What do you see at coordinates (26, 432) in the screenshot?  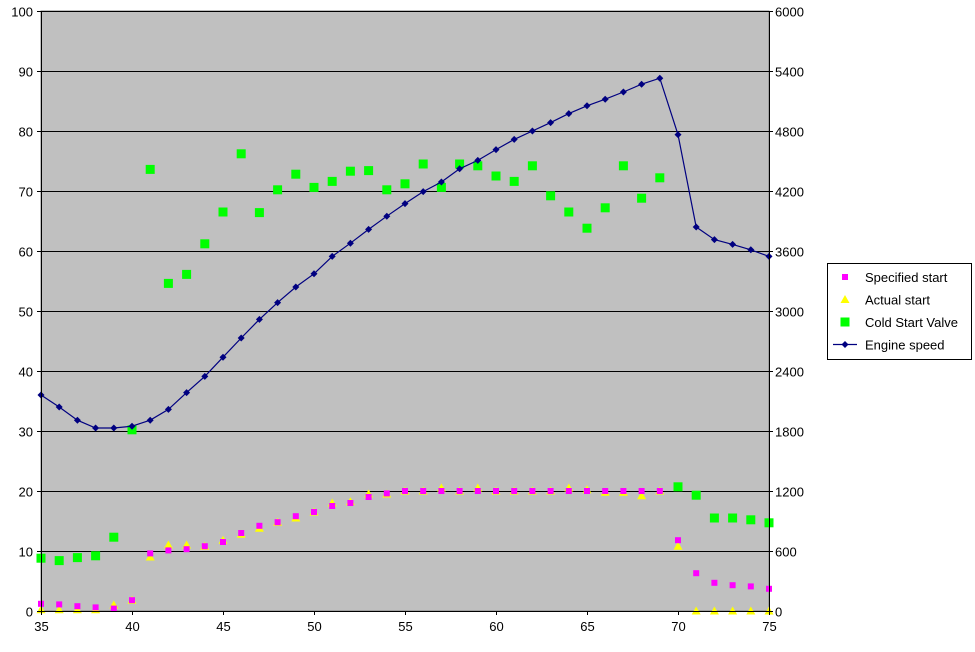 I see `y-tick-label-30: 30` at bounding box center [26, 432].